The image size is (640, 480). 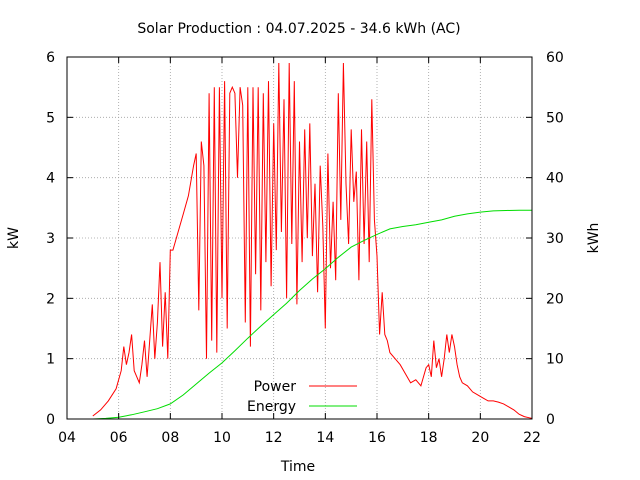 What do you see at coordinates (67, 438) in the screenshot?
I see `x-tick-label: 04` at bounding box center [67, 438].